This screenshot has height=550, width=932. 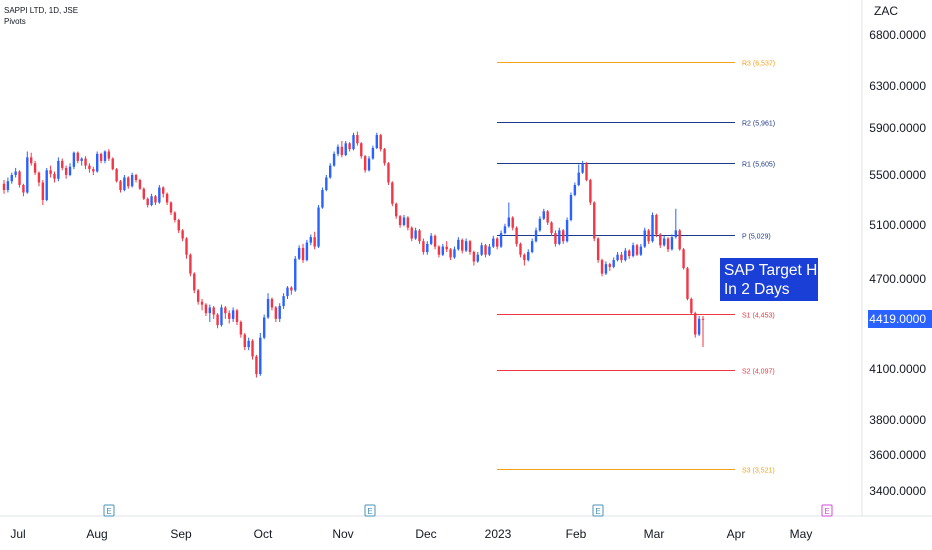 What do you see at coordinates (181, 534) in the screenshot?
I see `x-tick-label: Sep` at bounding box center [181, 534].